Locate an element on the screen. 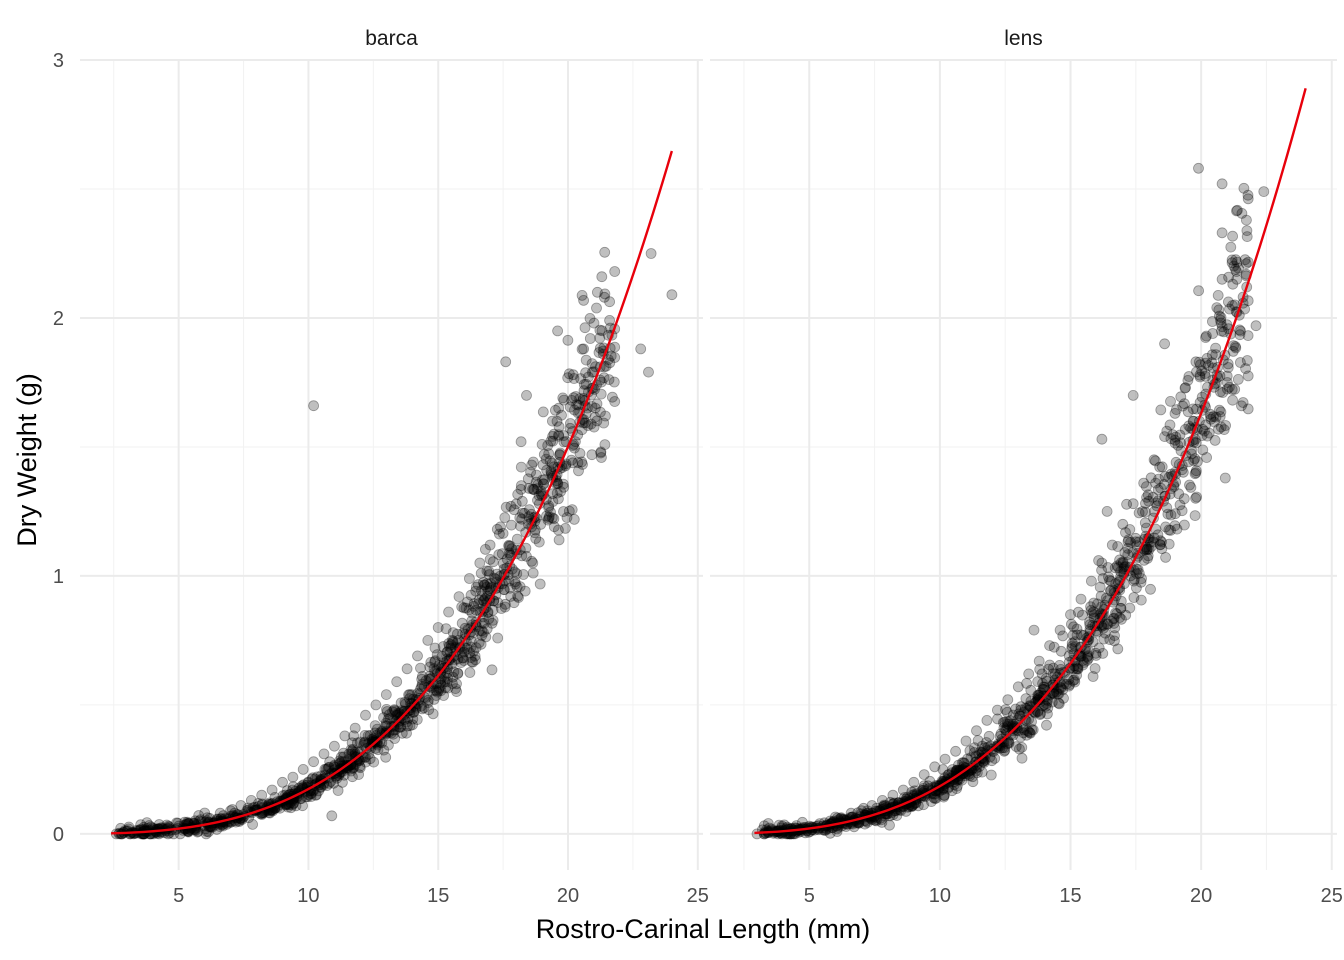  x-axis-title: Rostro-Carinal Length (mm) is located at coordinates (703, 929).